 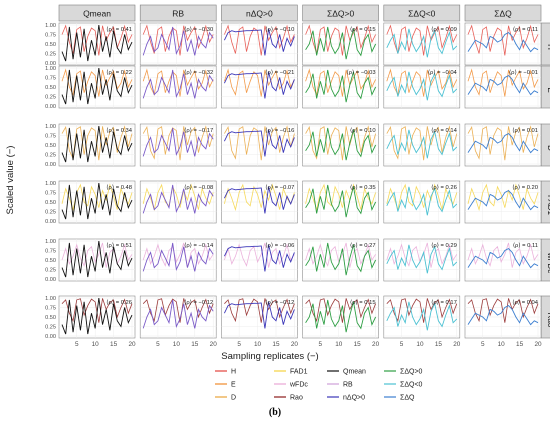 What do you see at coordinates (119, 130) in the screenshot?
I see `rho-annotation: ⟨ρ⟩ = 0.34` at bounding box center [119, 130].